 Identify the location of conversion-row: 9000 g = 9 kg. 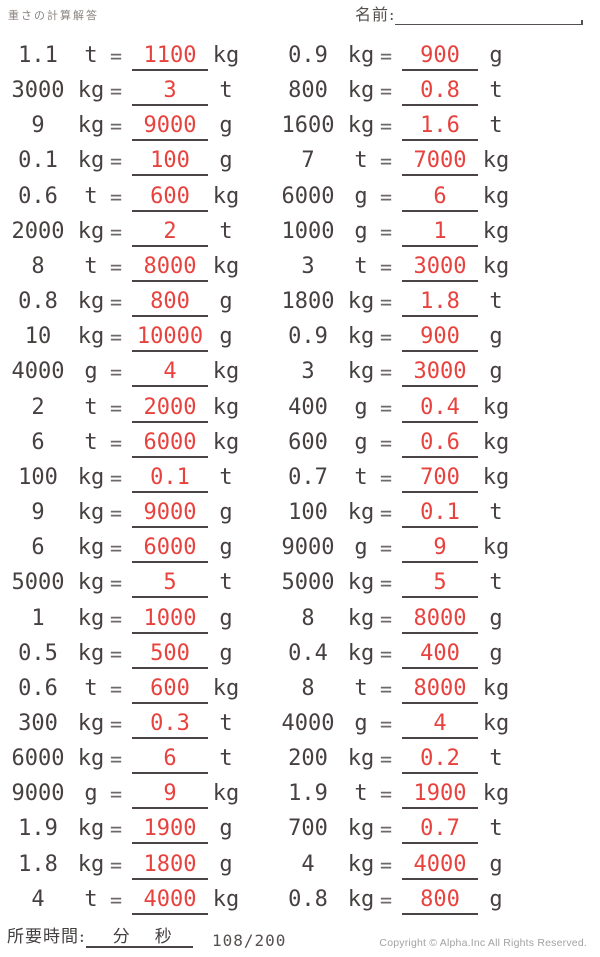
(135, 794).